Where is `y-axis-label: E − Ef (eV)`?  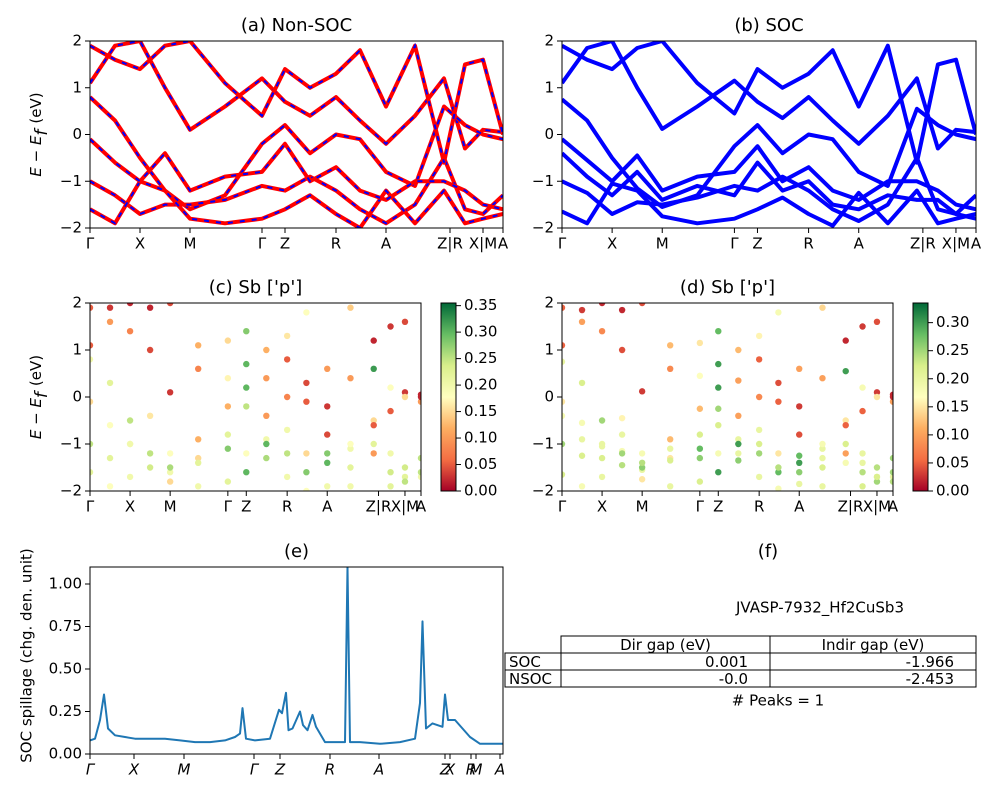 y-axis-label: E − Ef (eV) is located at coordinates (40, 397).